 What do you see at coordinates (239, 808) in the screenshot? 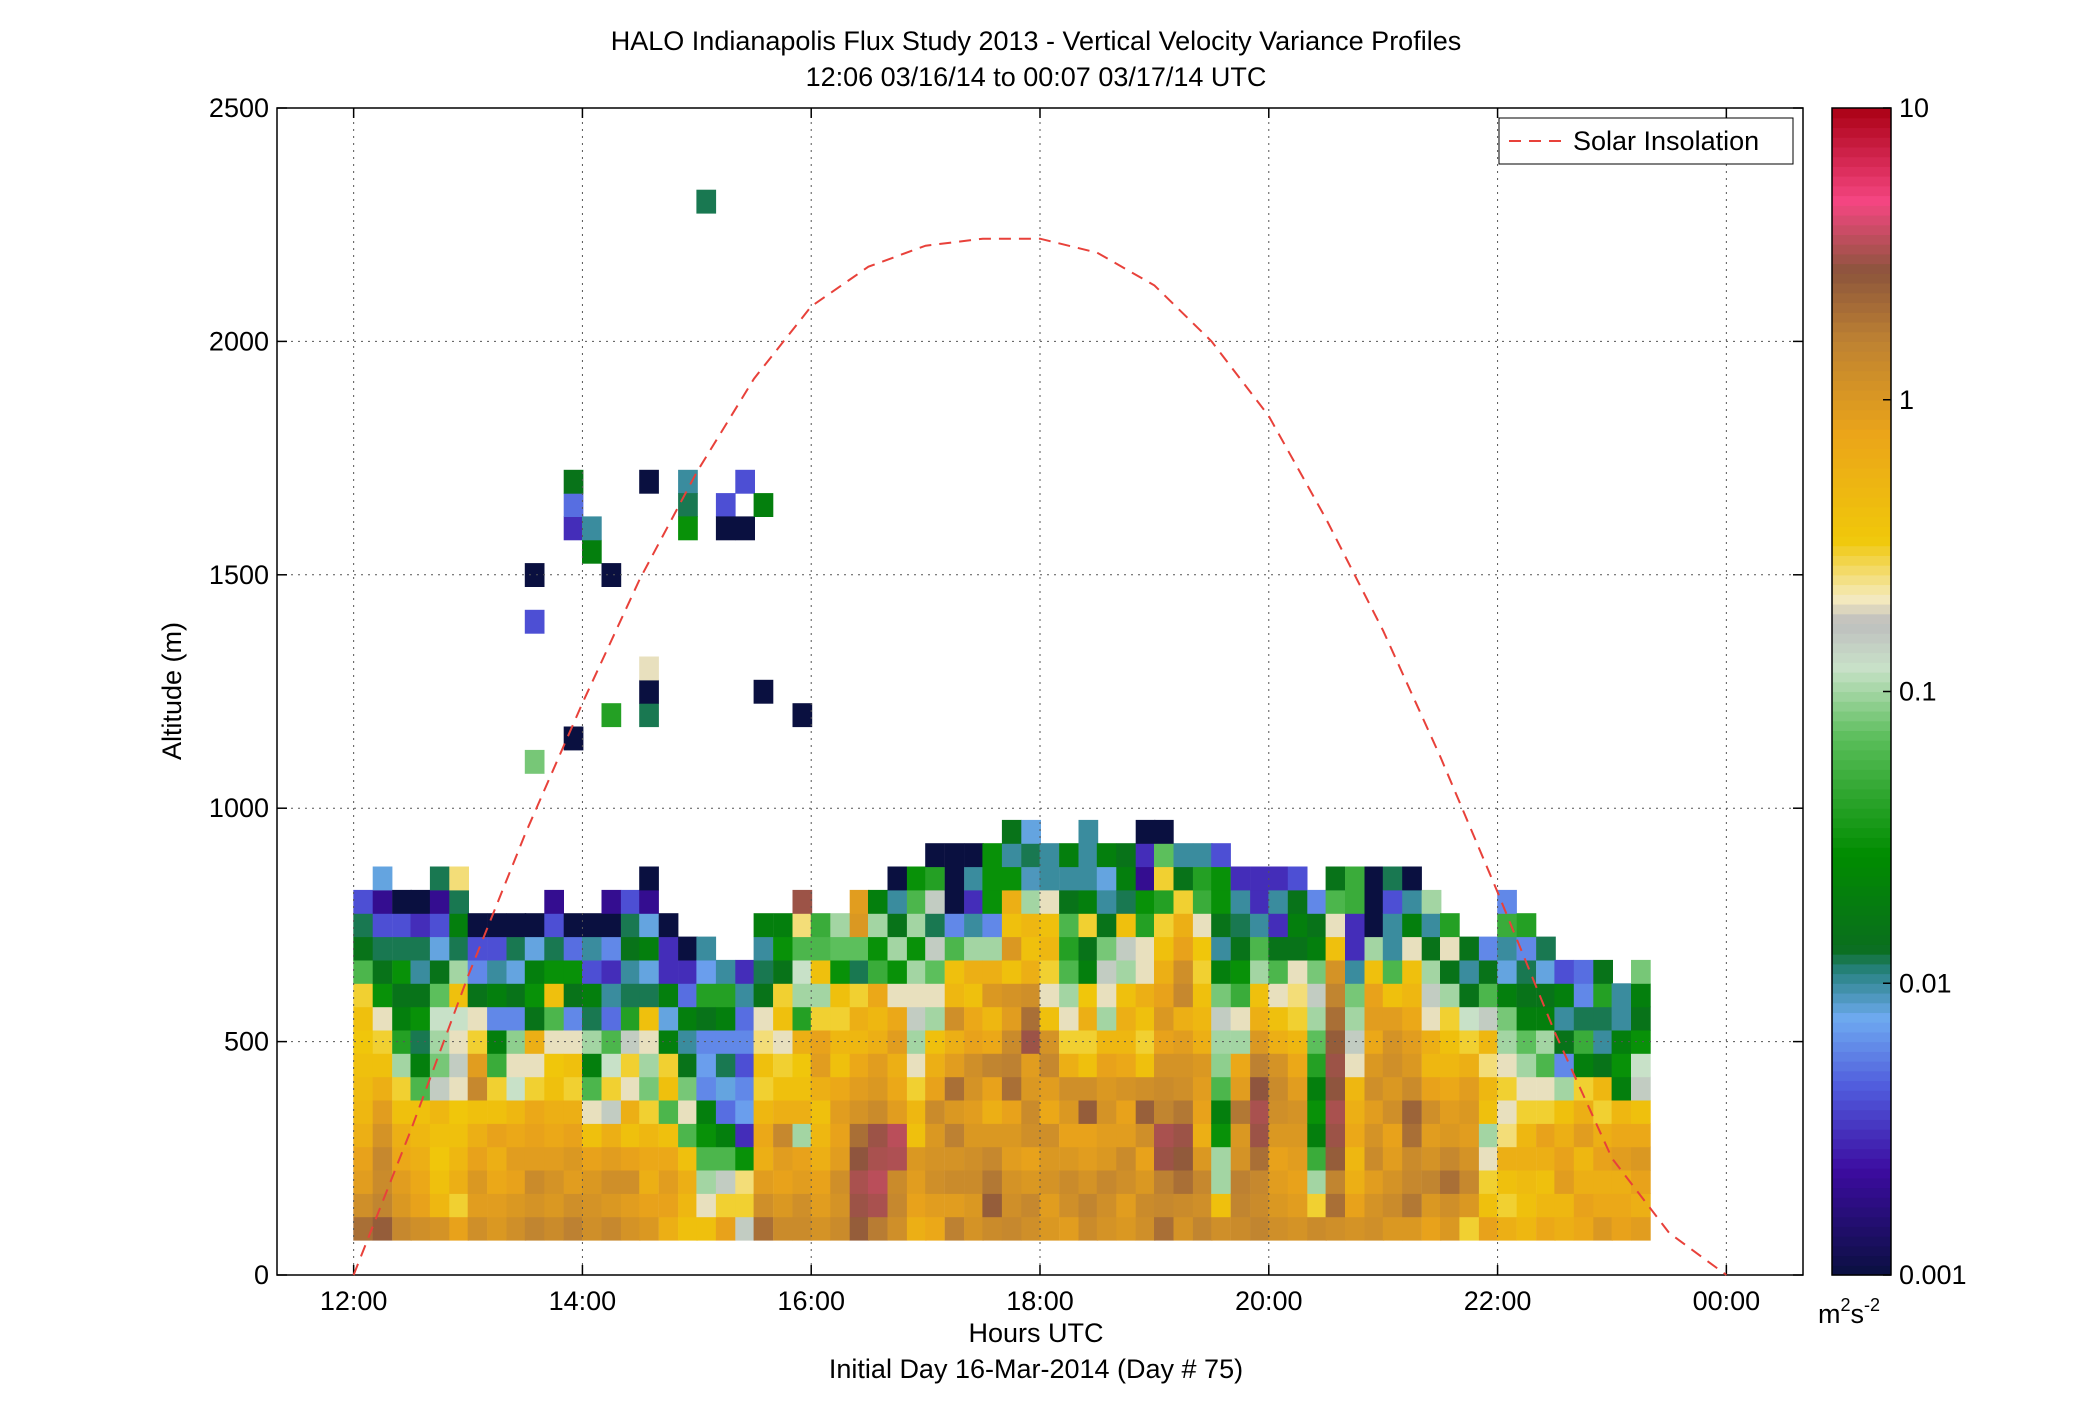
I see `y-tick-label: 1000` at bounding box center [239, 808].